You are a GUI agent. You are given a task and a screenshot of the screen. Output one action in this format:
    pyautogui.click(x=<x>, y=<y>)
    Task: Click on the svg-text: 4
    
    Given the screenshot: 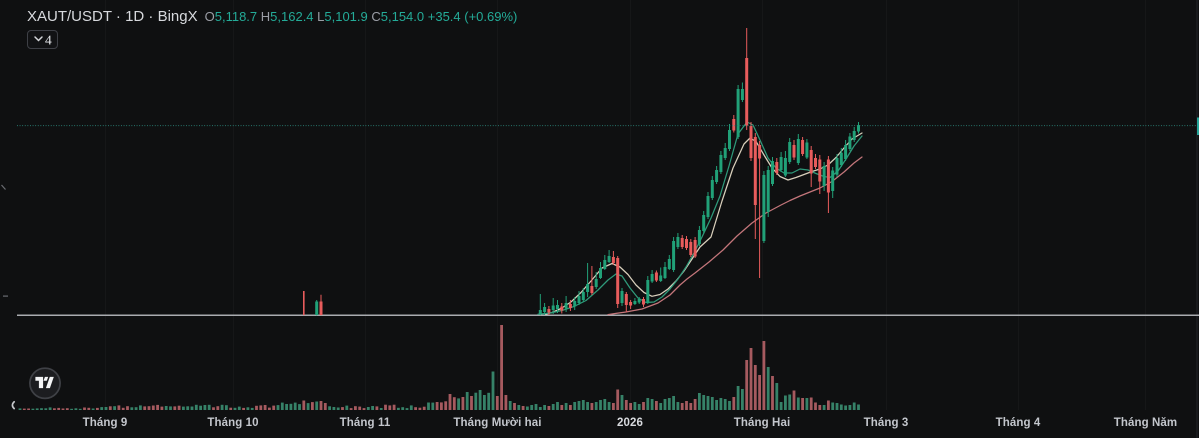 What is the action you would take?
    pyautogui.click(x=48, y=40)
    